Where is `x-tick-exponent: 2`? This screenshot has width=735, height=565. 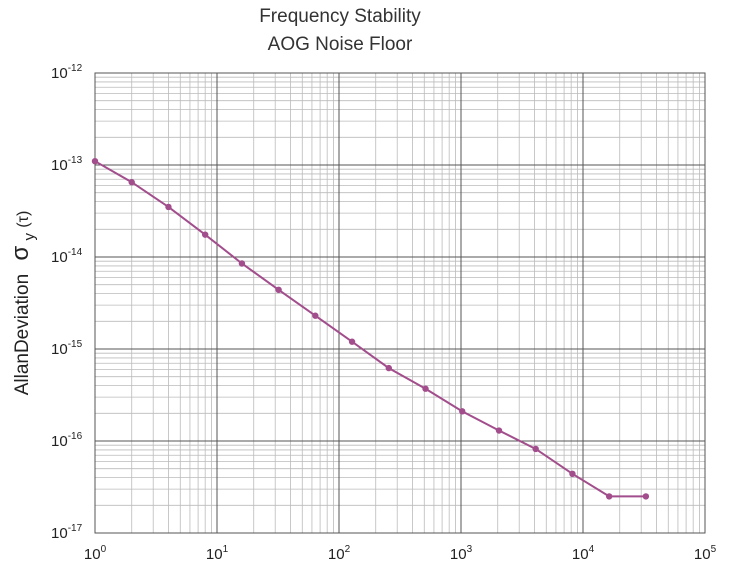 x-tick-exponent: 2 is located at coordinates (348, 549).